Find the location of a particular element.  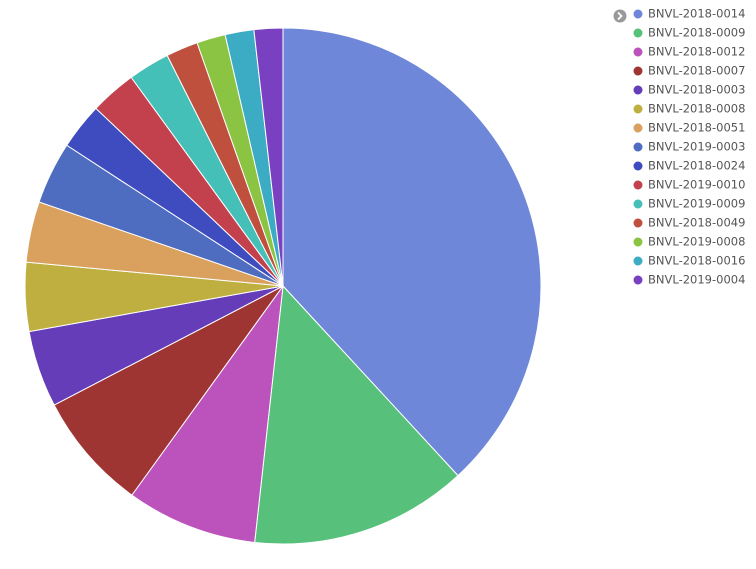

legend-label: BNVL-2018-0051 is located at coordinates (696, 128).